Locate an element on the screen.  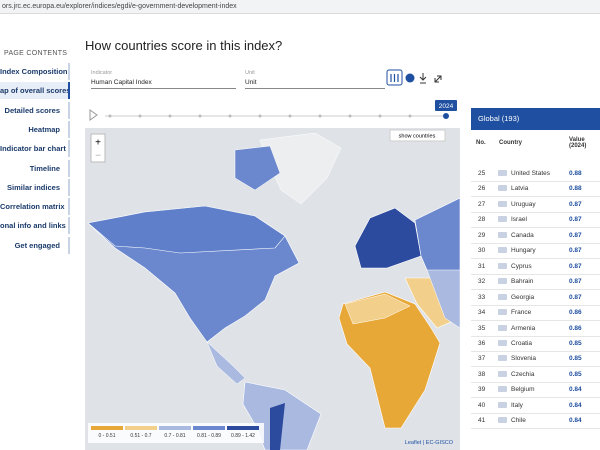
unit-label: Unit is located at coordinates (250, 73).